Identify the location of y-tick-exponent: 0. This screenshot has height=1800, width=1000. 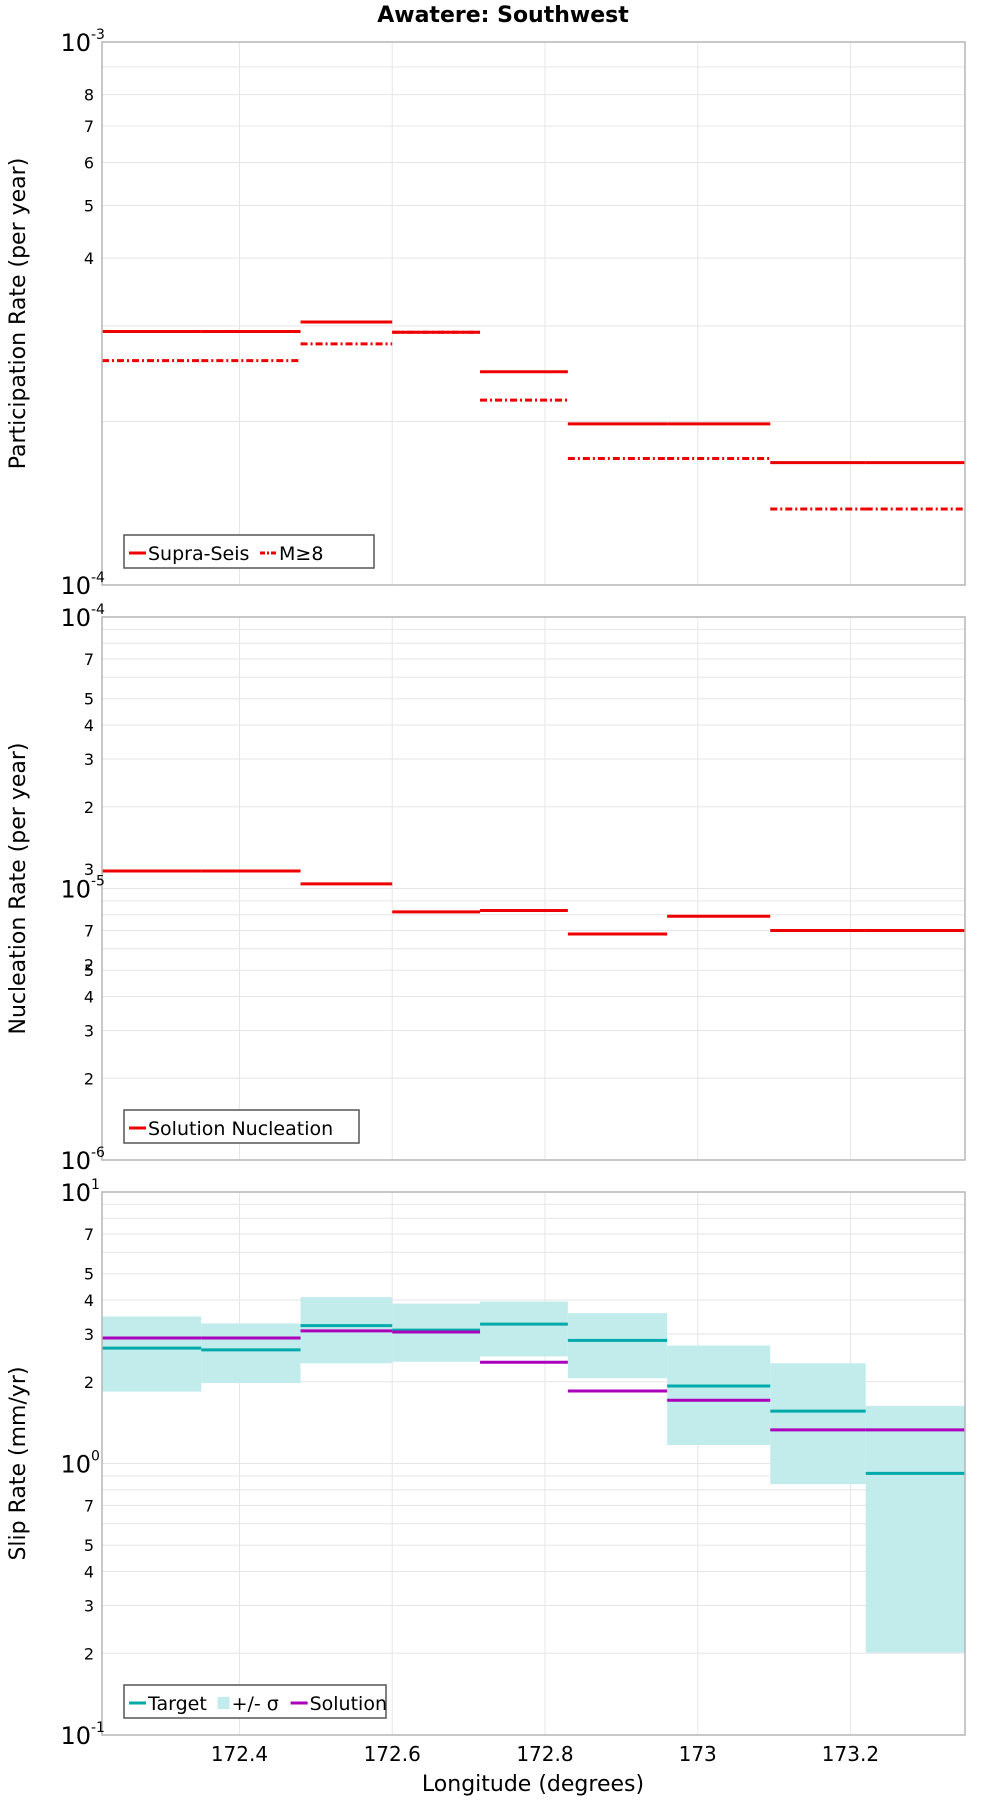
(95, 1457).